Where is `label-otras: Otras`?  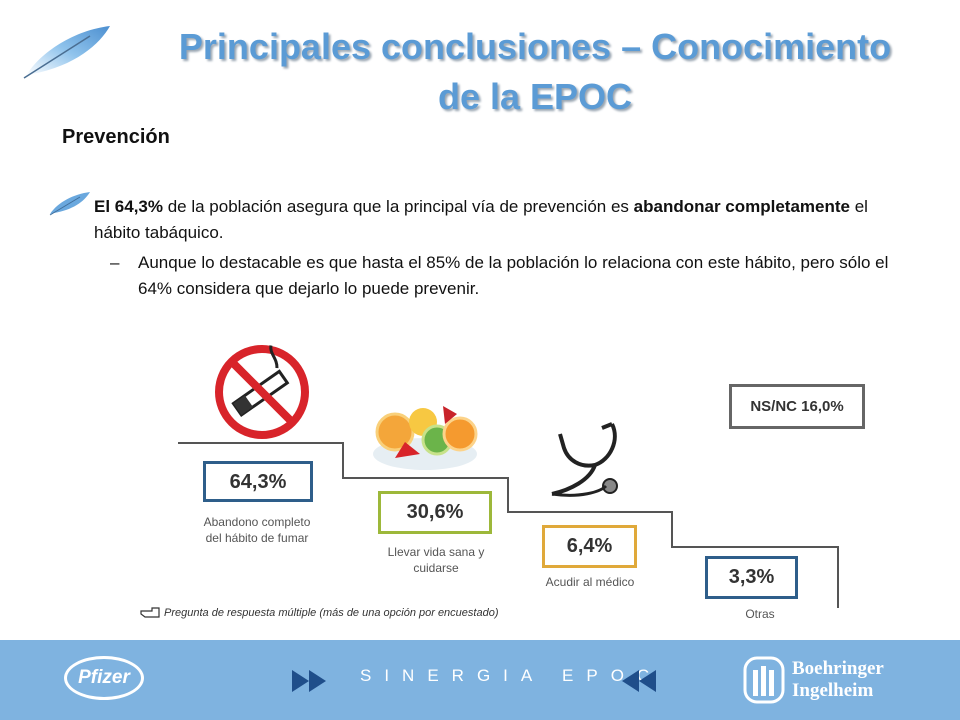
label-otras: Otras is located at coordinates (760, 614).